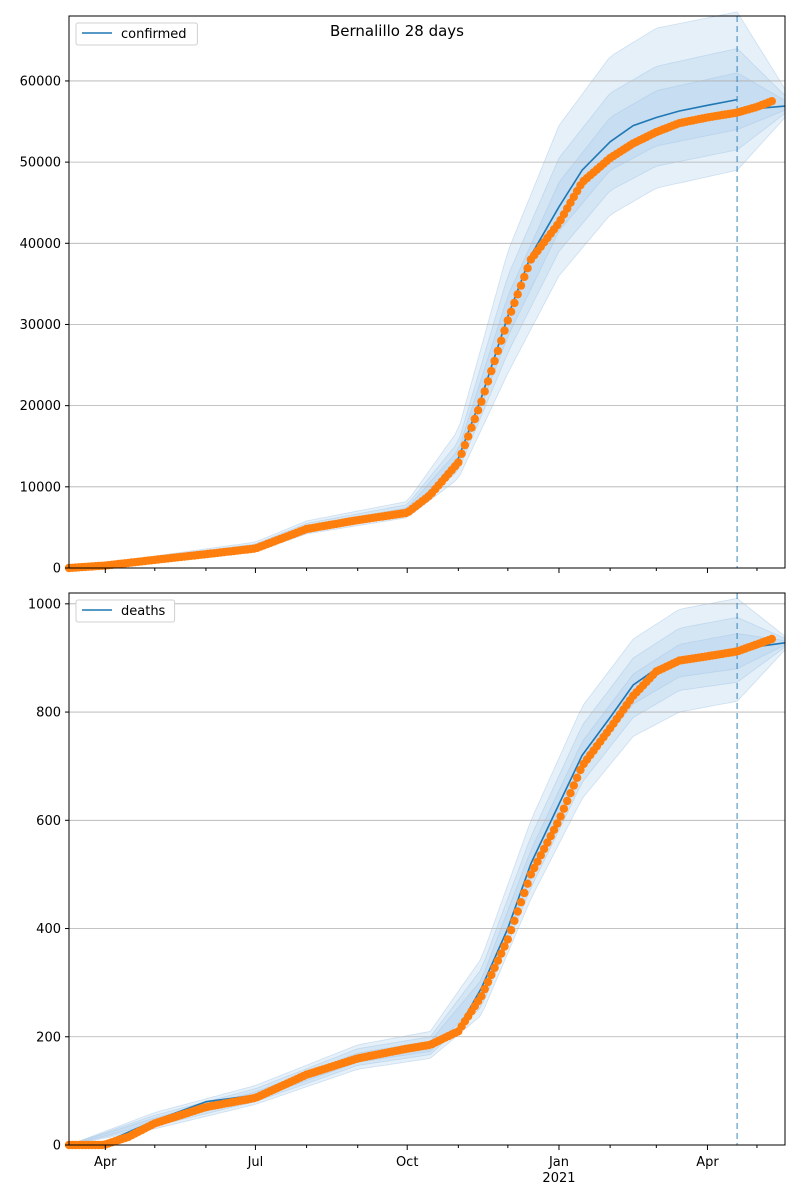 This screenshot has width=800, height=1200. What do you see at coordinates (40, 406) in the screenshot?
I see `confirmed-ytick-label: 20000` at bounding box center [40, 406].